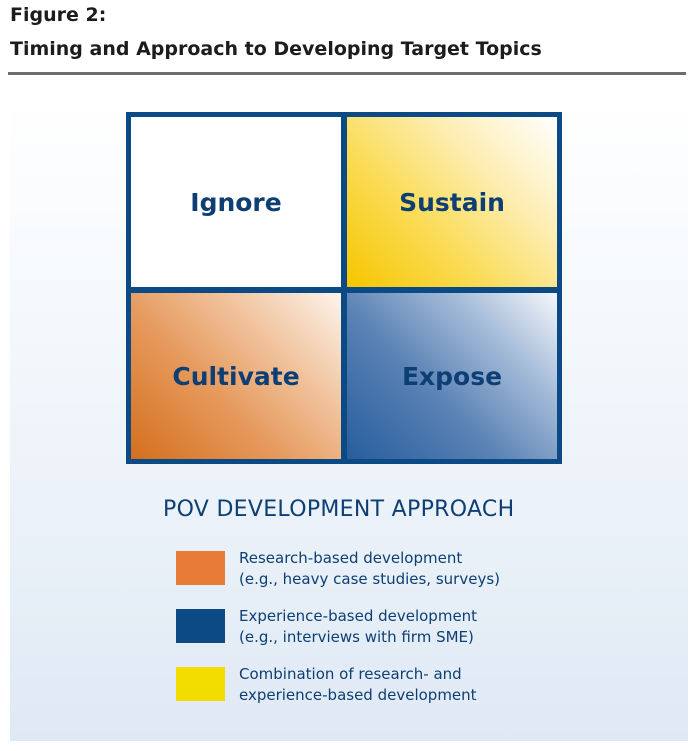 This screenshot has width=698, height=751. Describe the element at coordinates (350, 674) in the screenshot. I see `legend-combination-line1: Combination of research- and` at that location.